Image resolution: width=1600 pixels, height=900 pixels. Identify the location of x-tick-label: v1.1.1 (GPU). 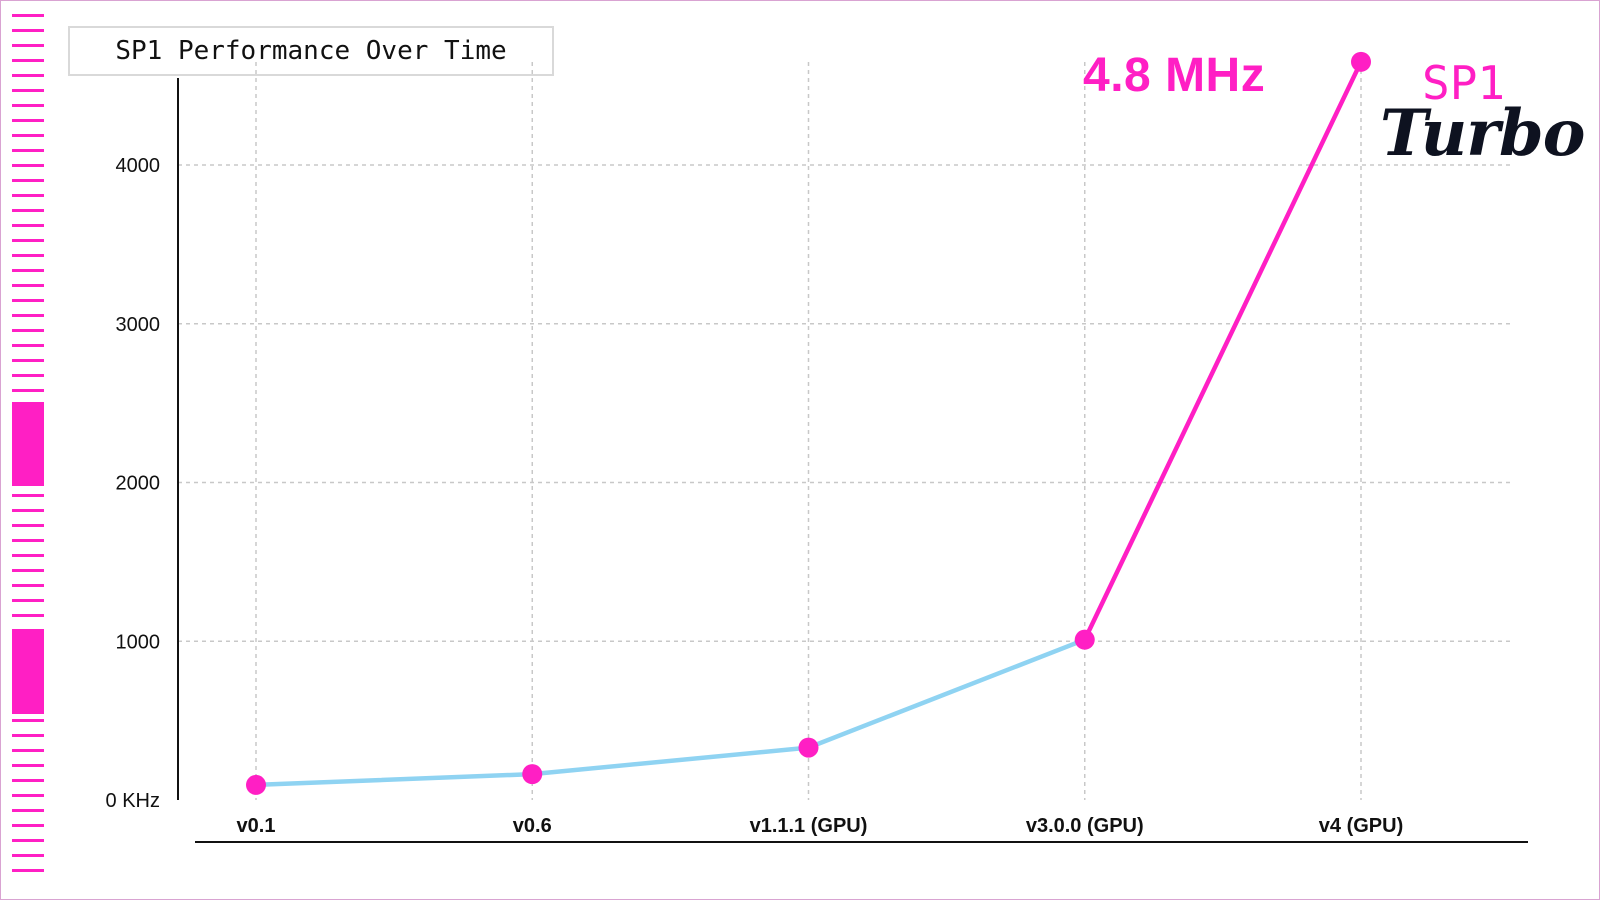
(809, 826).